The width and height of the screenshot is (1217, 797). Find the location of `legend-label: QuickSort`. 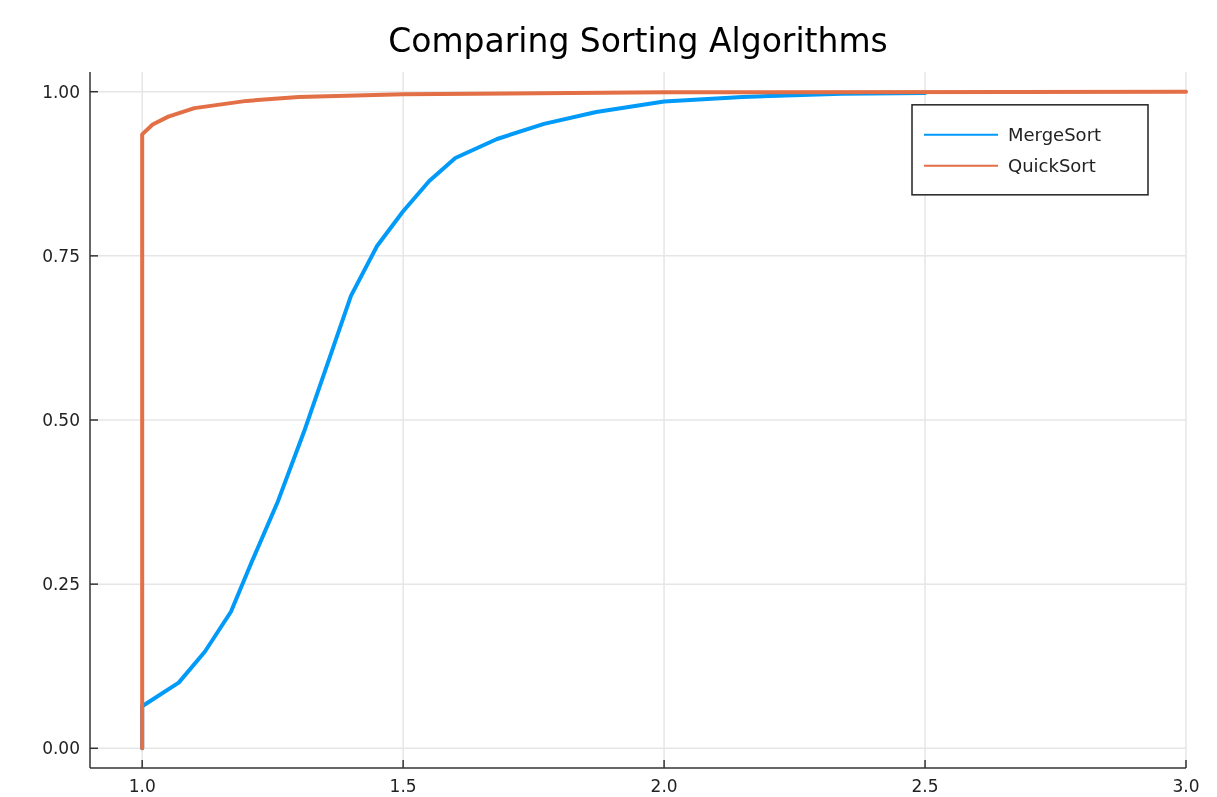

legend-label: QuickSort is located at coordinates (1052, 165).